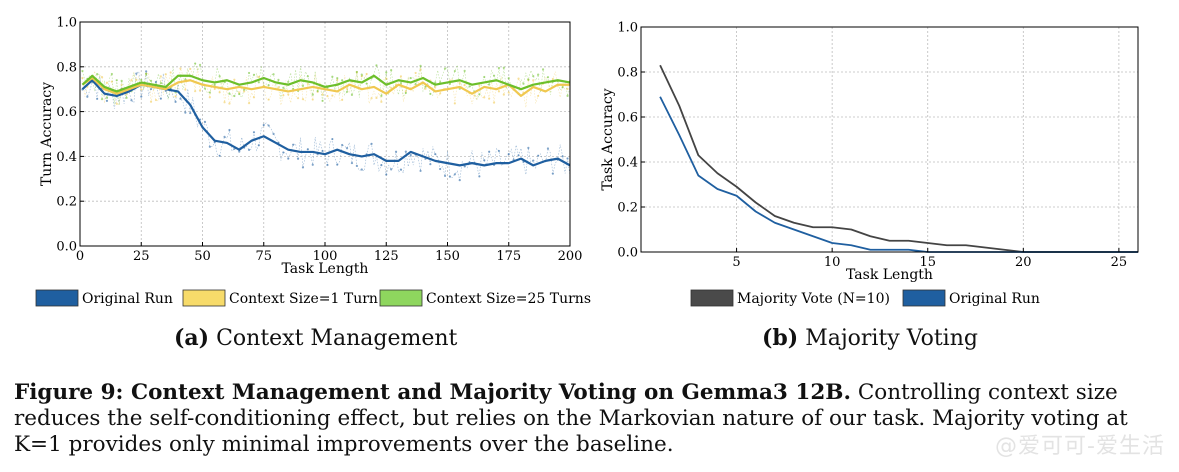  I want to click on x-tick-label: 125, so click(386, 256).